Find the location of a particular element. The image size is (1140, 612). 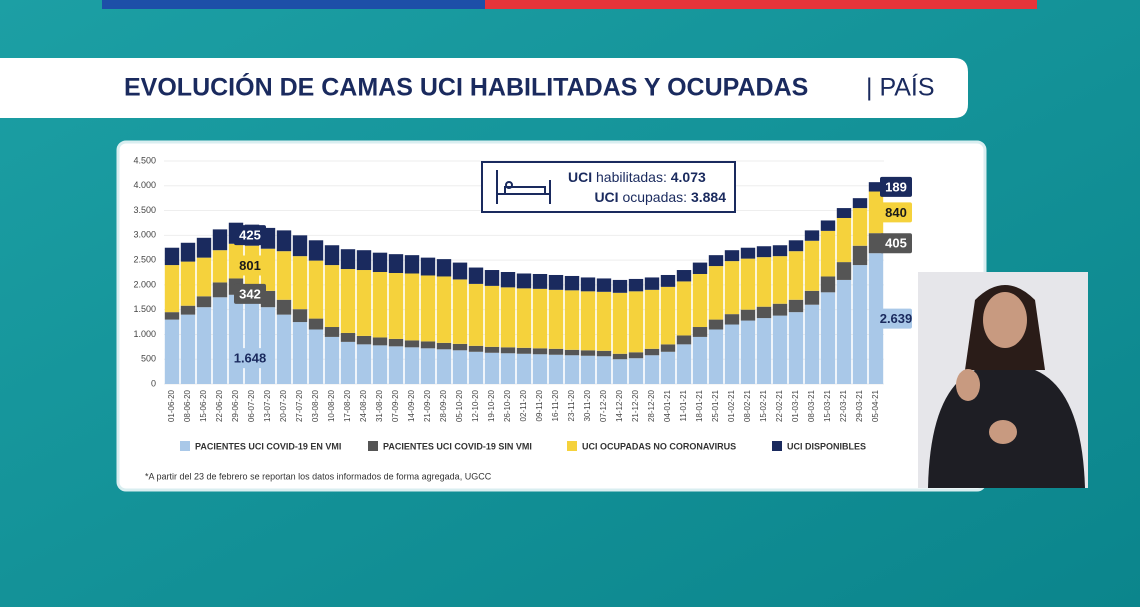

x-tick-label: 20-07-20 is located at coordinates (283, 405).